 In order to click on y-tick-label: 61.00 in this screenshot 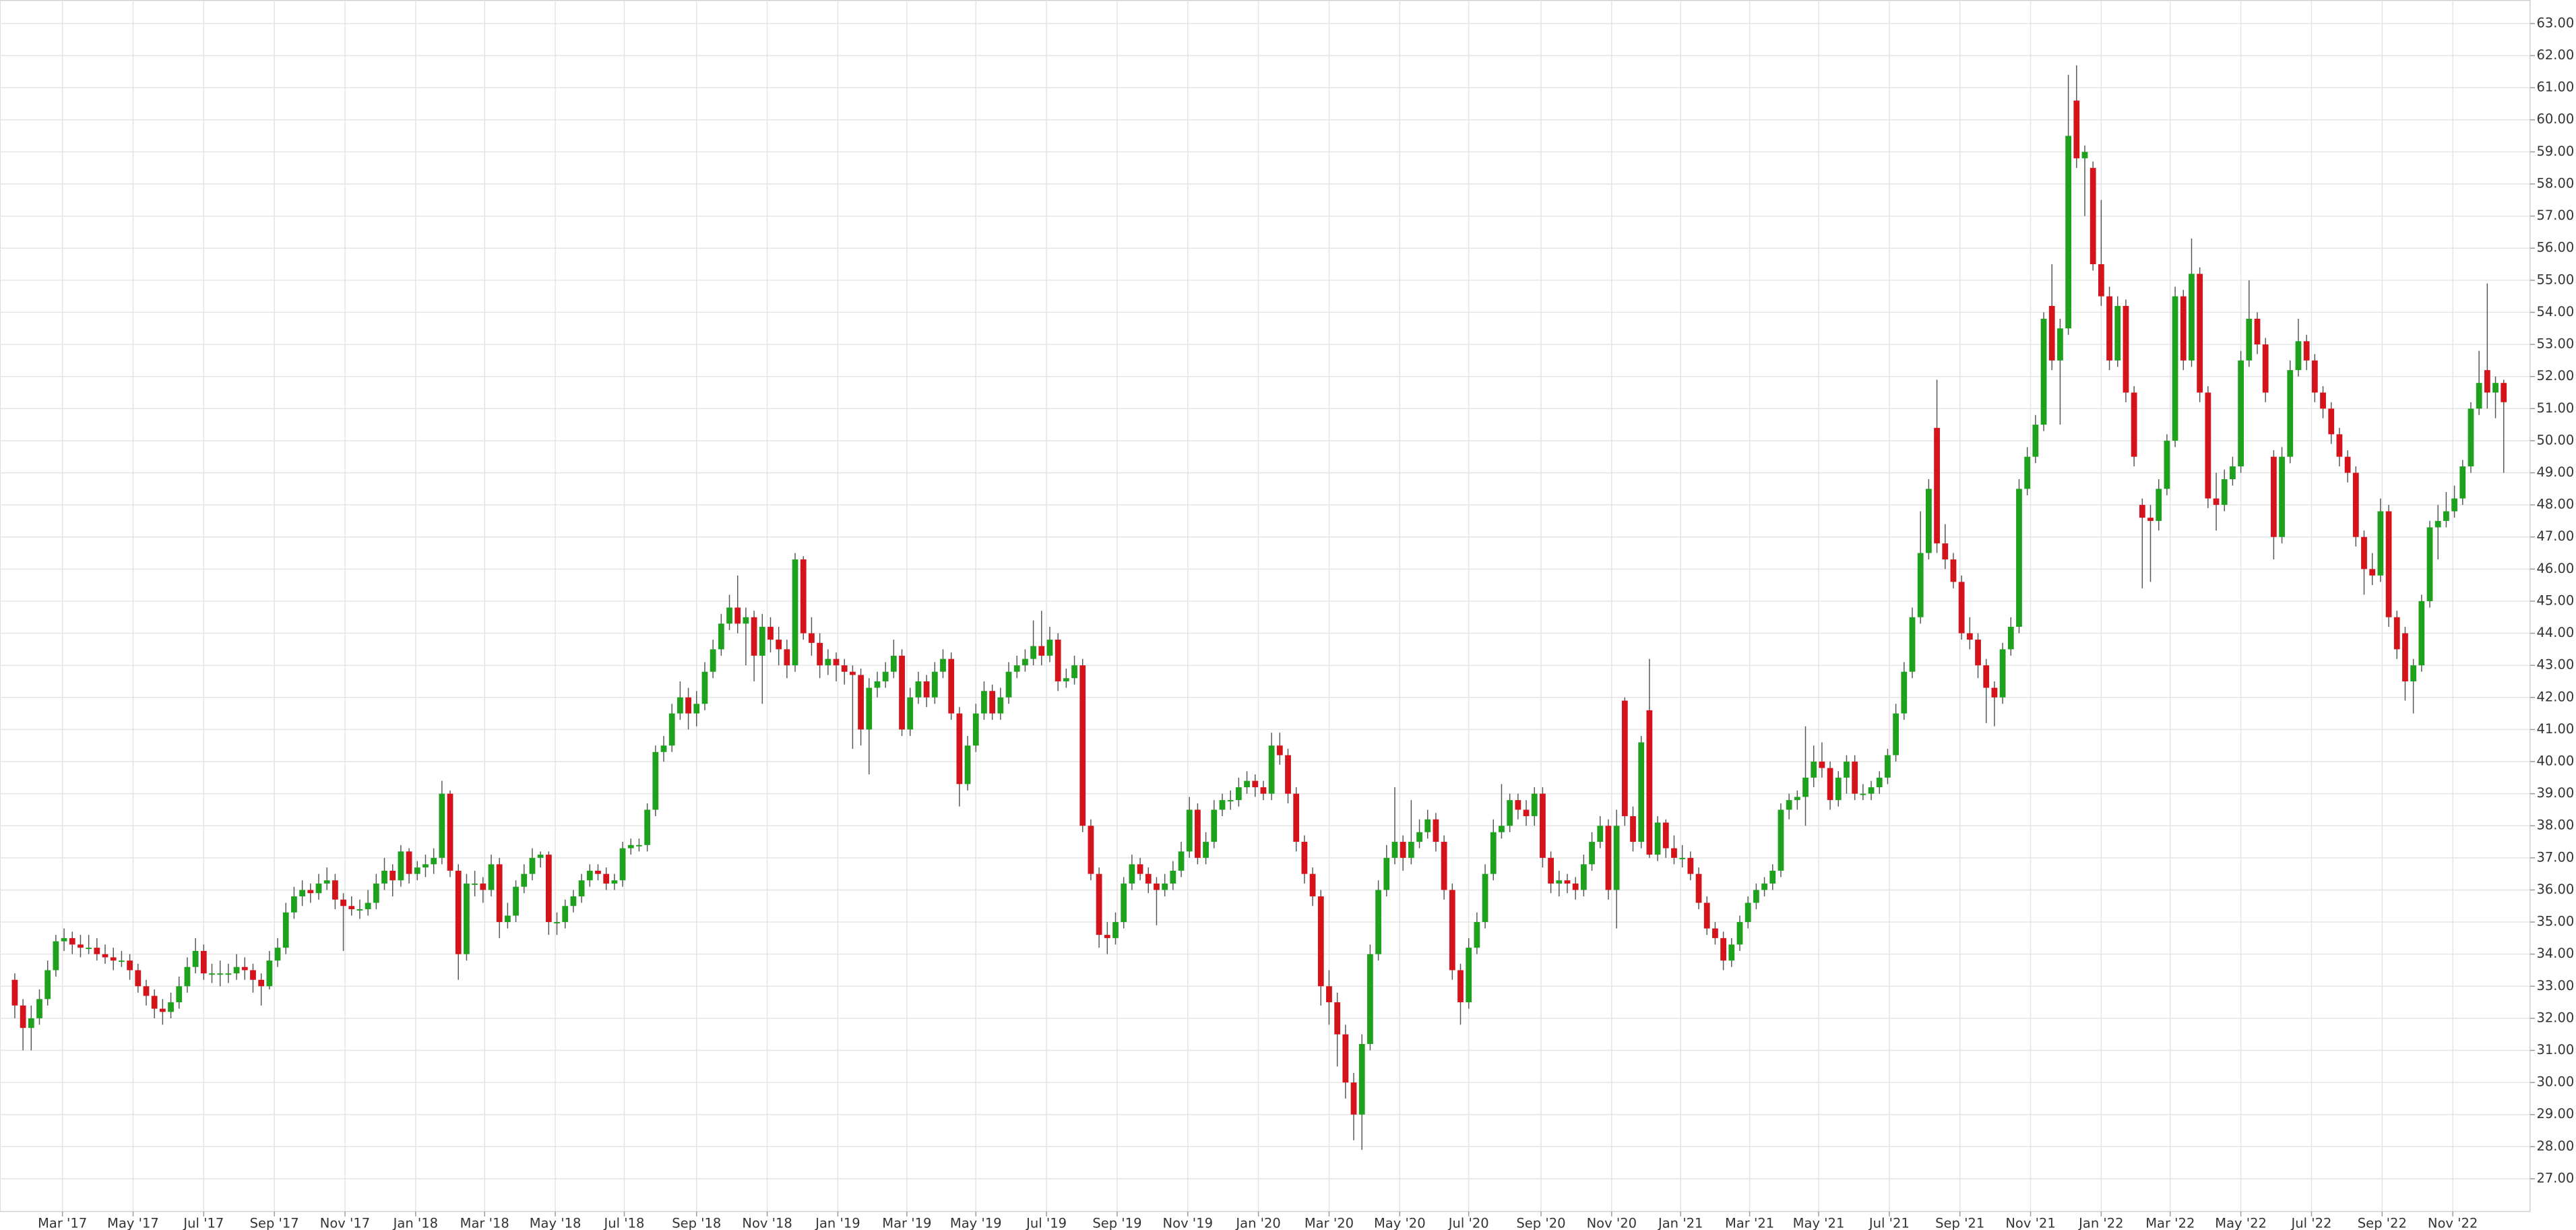, I will do `click(2555, 87)`.